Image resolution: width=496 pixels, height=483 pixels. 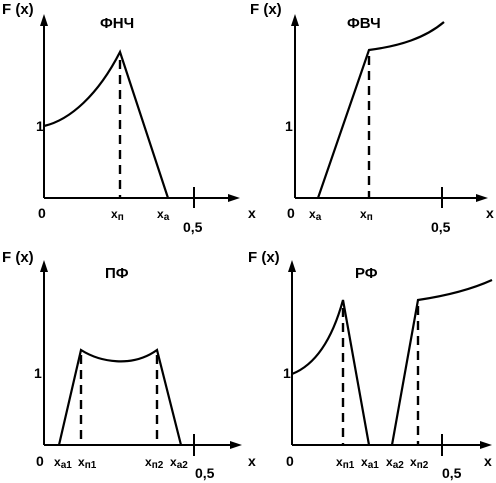 I want to click on response-curve-high, so click(x=441, y=362).